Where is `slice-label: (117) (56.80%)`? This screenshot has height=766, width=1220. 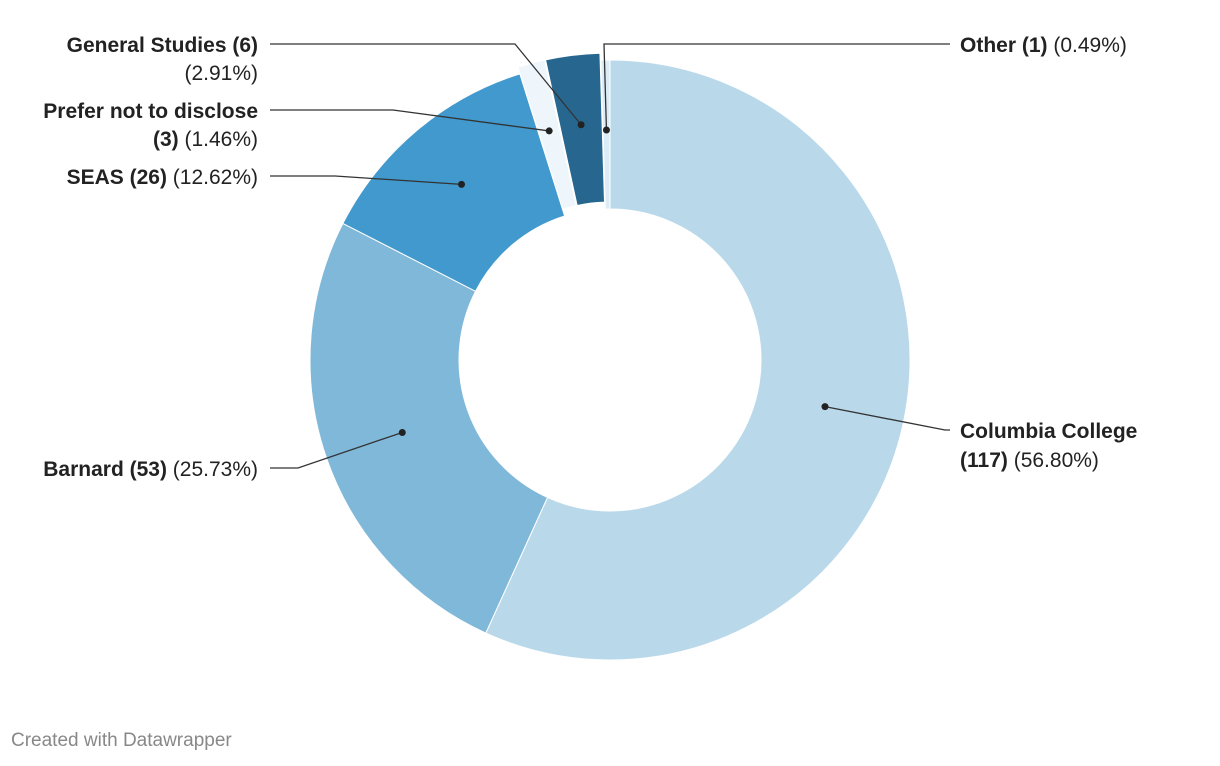 slice-label: (117) (56.80%) is located at coordinates (1029, 460).